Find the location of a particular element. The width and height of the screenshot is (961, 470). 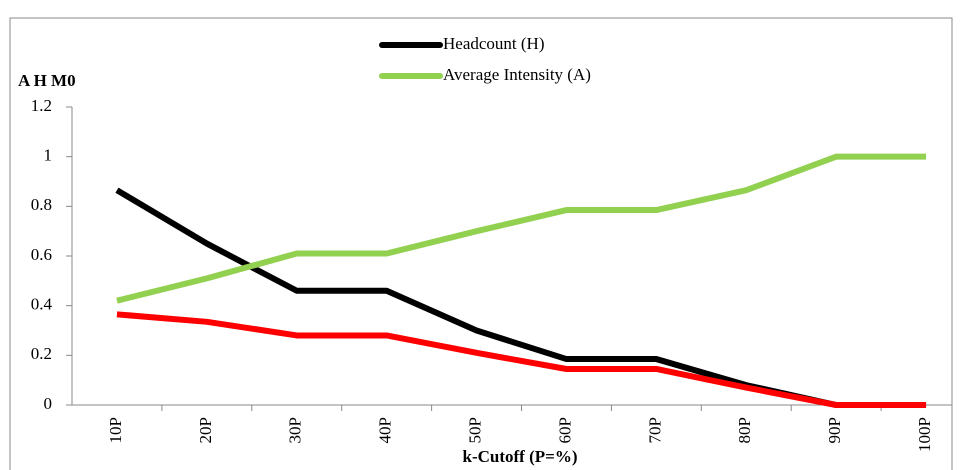

x-tick-label: 100P is located at coordinates (924, 434).